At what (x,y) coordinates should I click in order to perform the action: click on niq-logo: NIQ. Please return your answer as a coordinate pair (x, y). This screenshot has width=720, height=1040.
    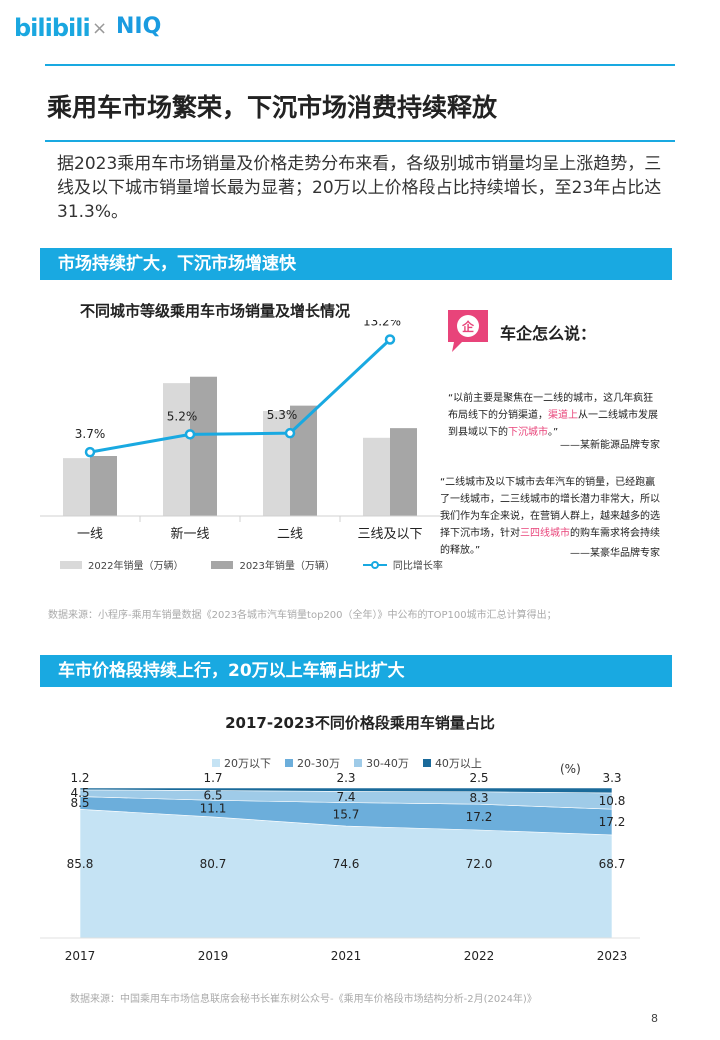
    Looking at the image, I should click on (139, 26).